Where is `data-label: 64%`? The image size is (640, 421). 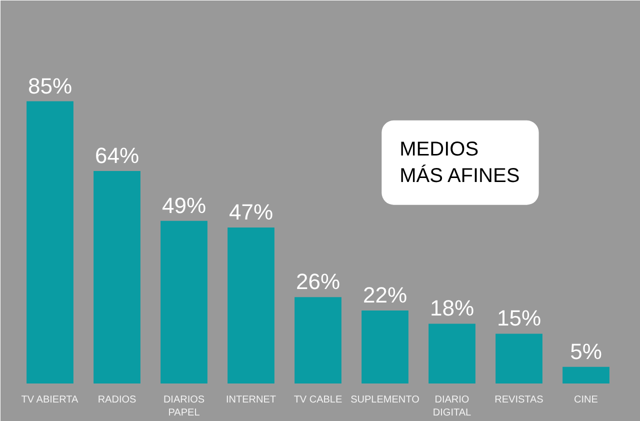 data-label: 64% is located at coordinates (117, 155).